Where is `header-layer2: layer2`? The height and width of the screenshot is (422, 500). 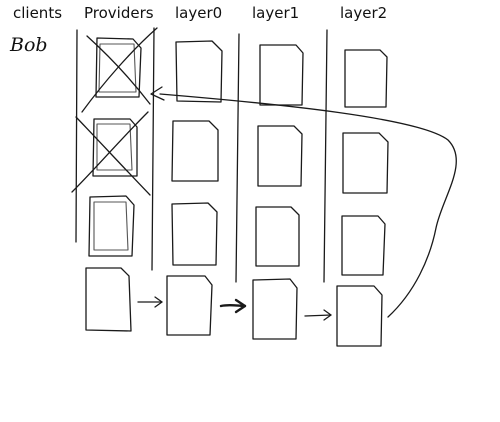
header-layer2: layer2 is located at coordinates (364, 13).